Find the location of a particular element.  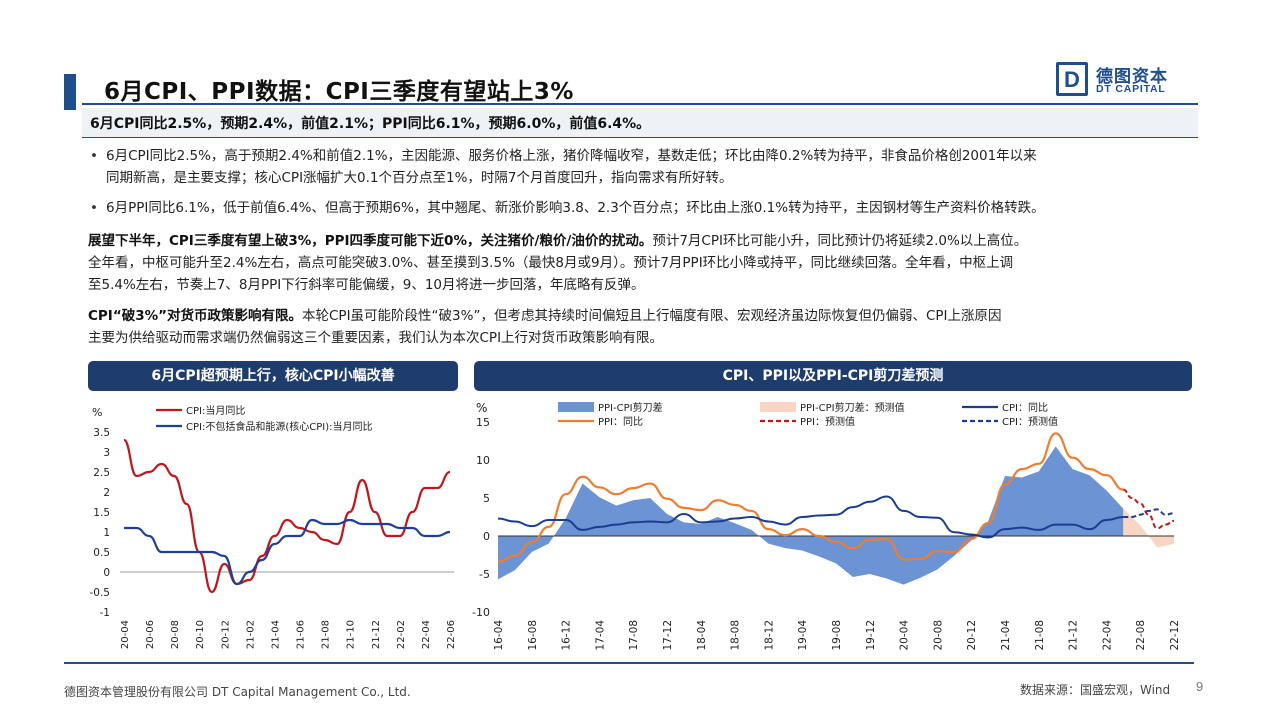

ppi-yoy-line is located at coordinates (810, 497).